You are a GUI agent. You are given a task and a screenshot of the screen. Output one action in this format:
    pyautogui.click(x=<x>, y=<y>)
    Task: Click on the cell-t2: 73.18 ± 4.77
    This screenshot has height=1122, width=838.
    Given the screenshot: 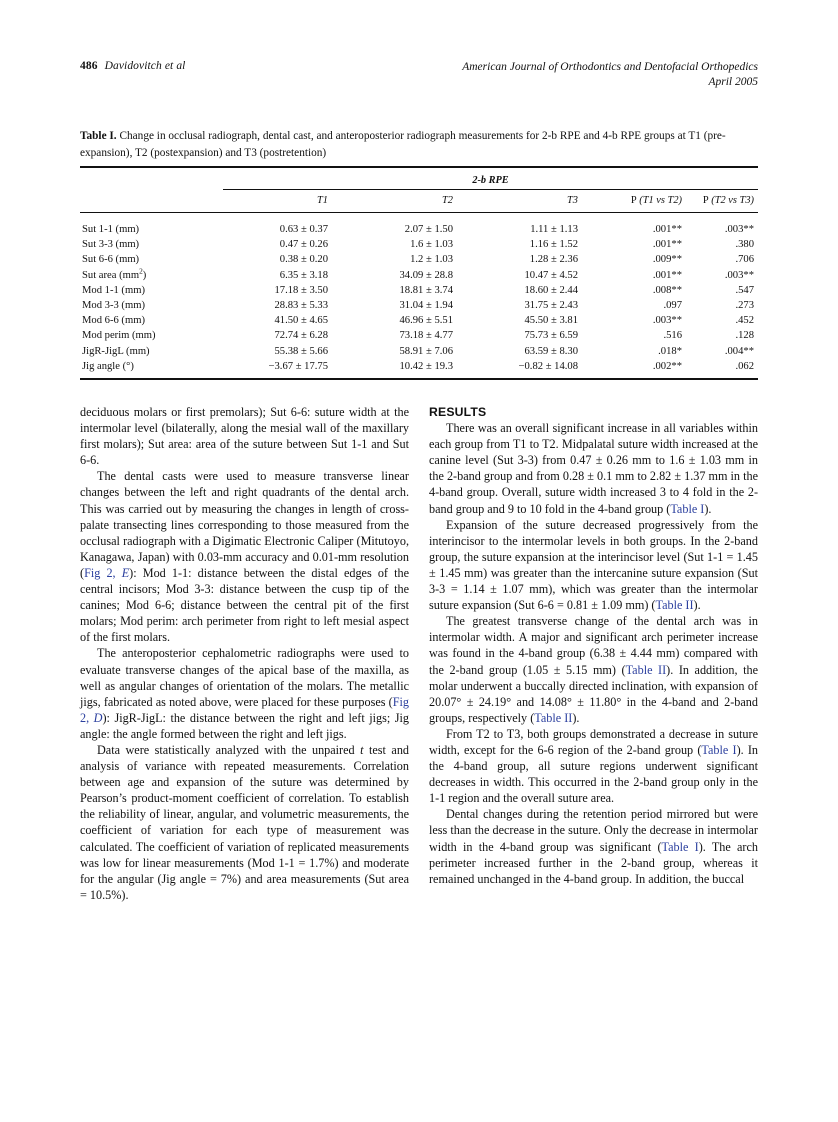 What is the action you would take?
    pyautogui.click(x=426, y=336)
    